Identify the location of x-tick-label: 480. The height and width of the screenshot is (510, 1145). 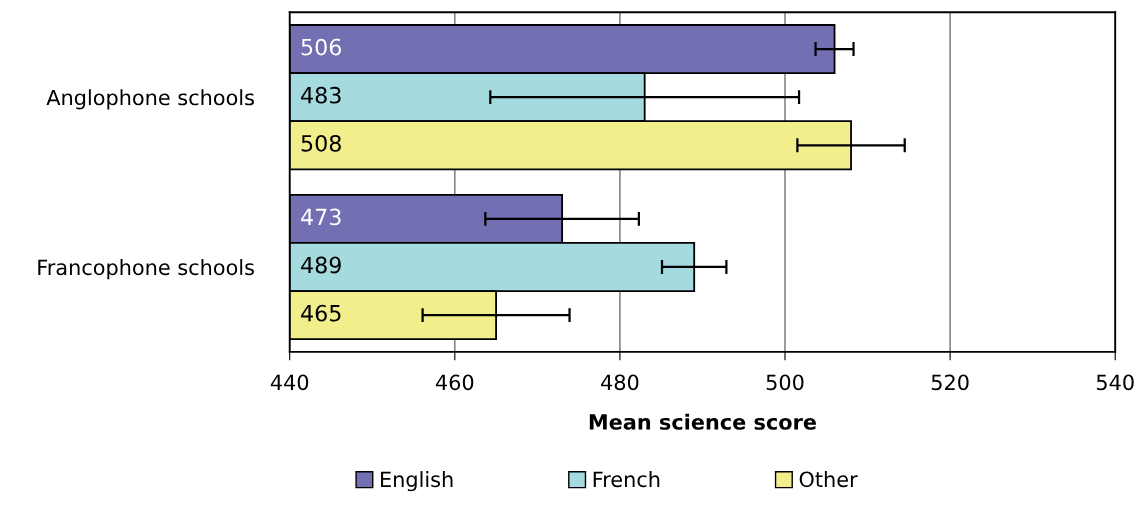
(620, 382).